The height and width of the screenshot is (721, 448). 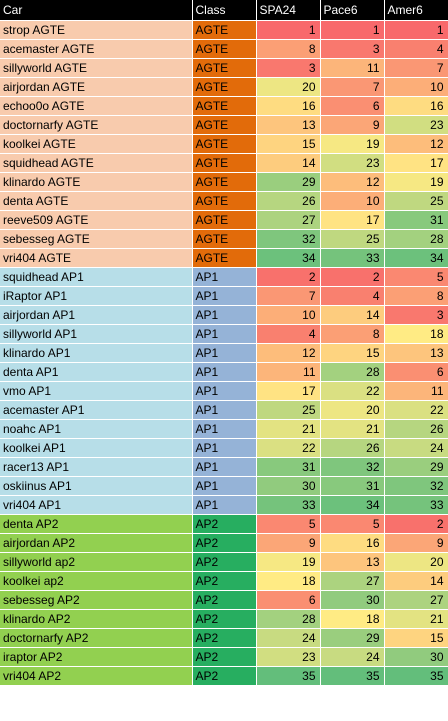 What do you see at coordinates (416, 486) in the screenshot?
I see `cell-amer6: 32` at bounding box center [416, 486].